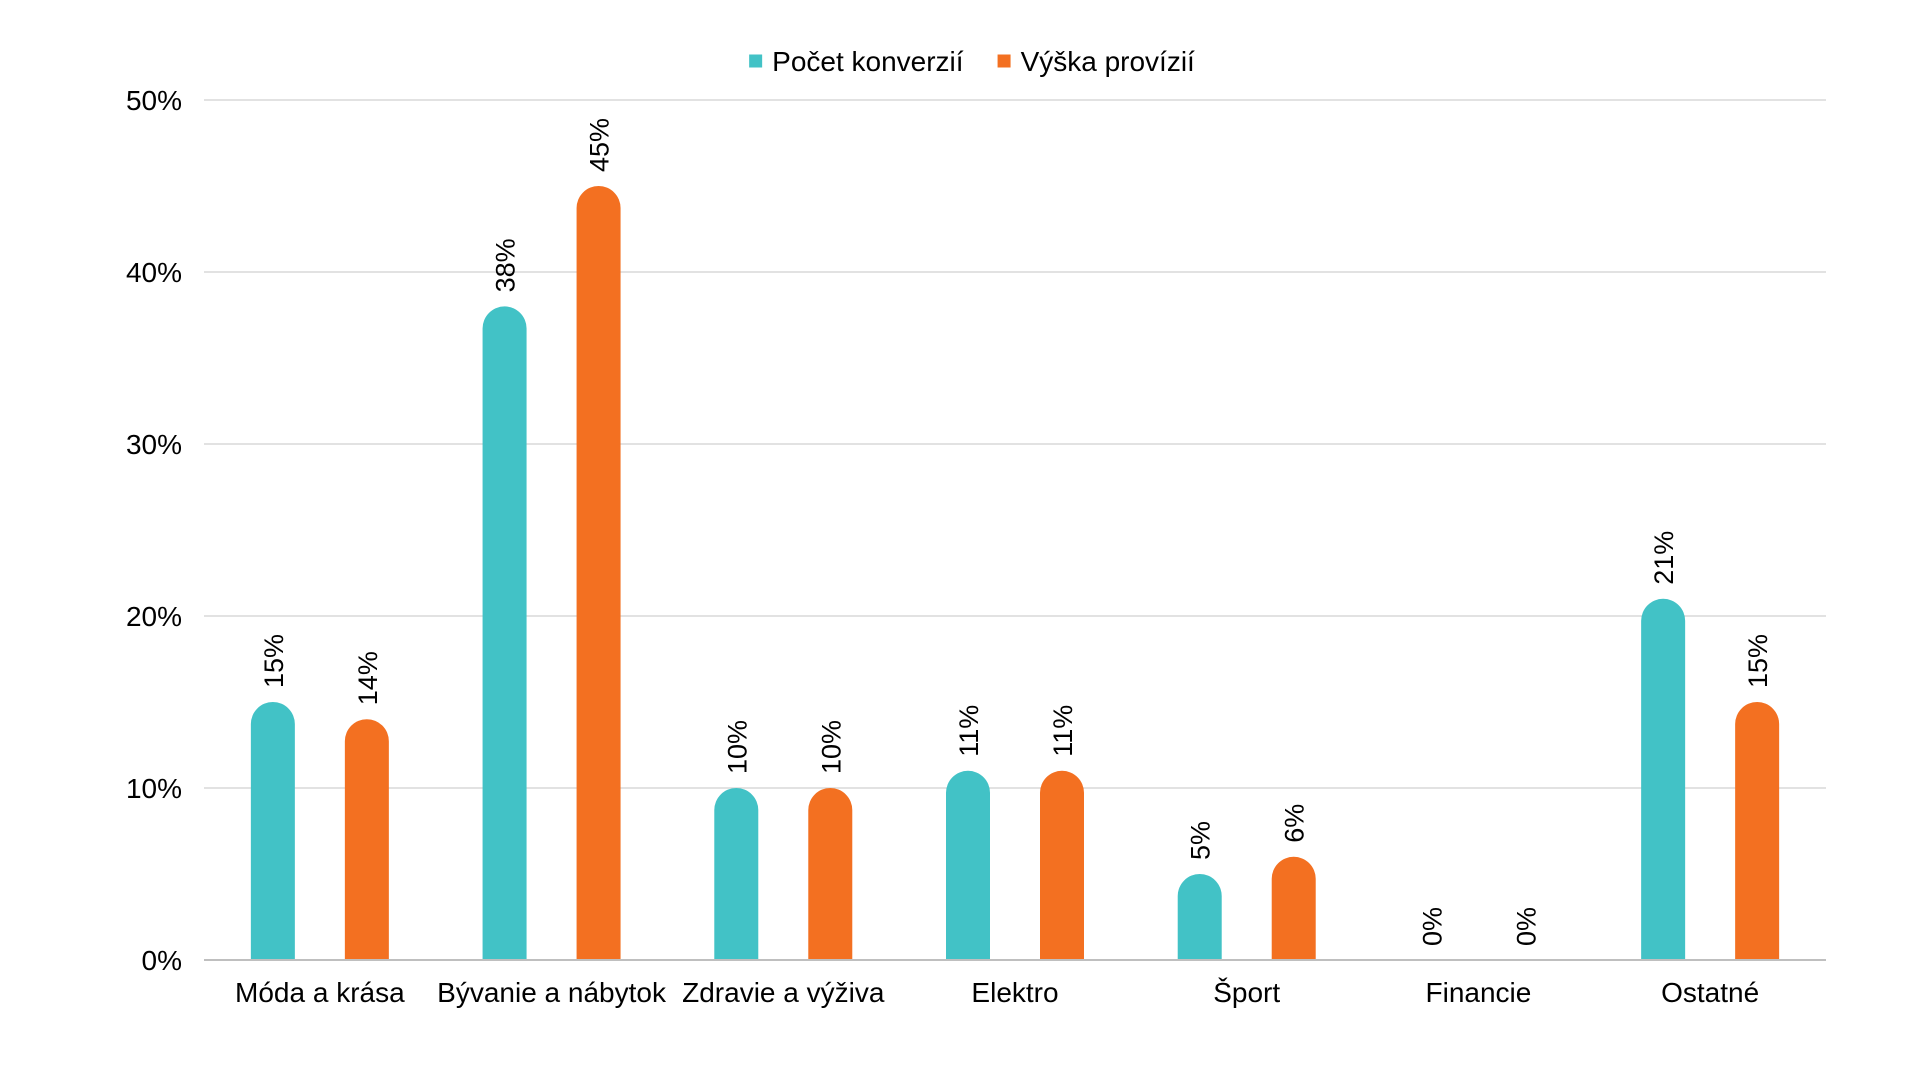 The height and width of the screenshot is (1085, 1920). I want to click on x-tick-label: Financie, so click(1479, 992).